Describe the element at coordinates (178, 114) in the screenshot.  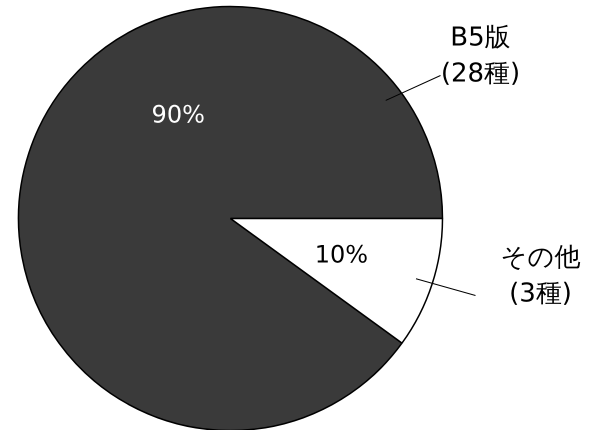
I see `data-label: 90%` at that location.